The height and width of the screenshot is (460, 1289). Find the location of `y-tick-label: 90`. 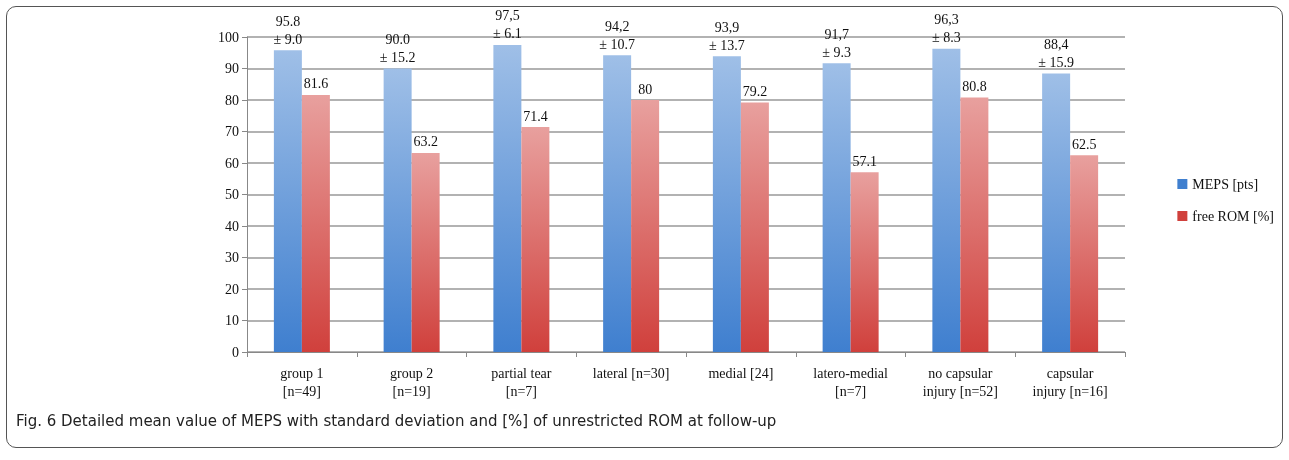

y-tick-label: 90 is located at coordinates (232, 68).